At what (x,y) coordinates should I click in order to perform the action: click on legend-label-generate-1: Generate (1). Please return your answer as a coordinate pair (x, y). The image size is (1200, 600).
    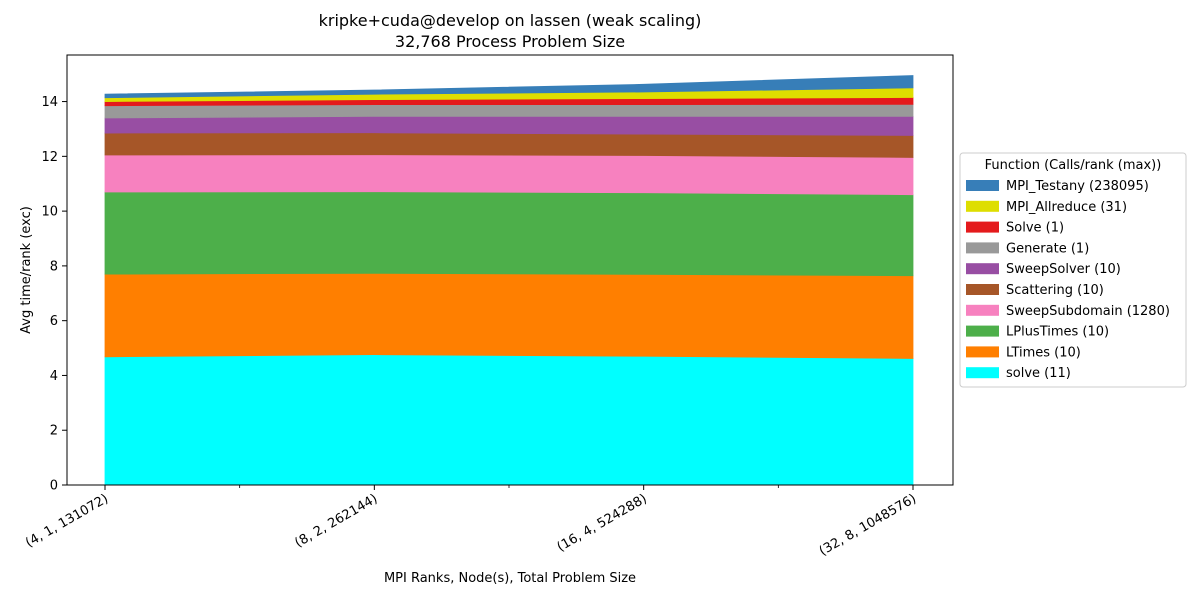
    Looking at the image, I should click on (1047, 248).